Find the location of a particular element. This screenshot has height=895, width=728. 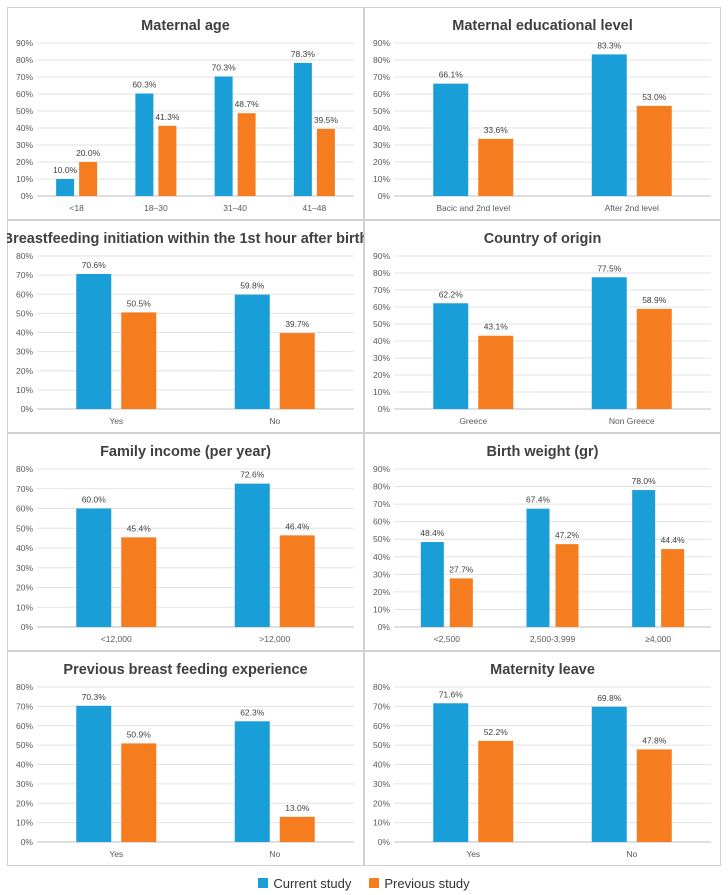

data-label: 39.5% is located at coordinates (326, 120).